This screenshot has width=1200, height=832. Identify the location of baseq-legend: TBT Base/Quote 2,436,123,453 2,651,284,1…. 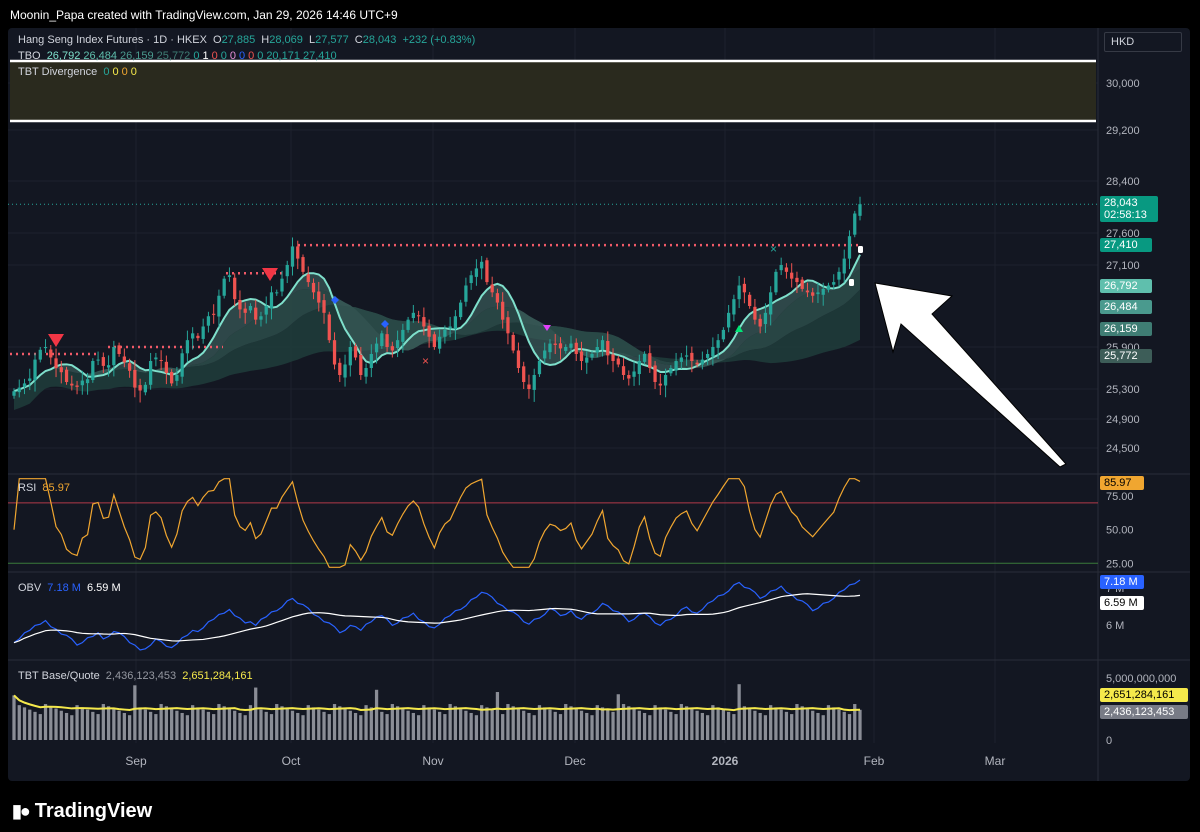
(137, 676).